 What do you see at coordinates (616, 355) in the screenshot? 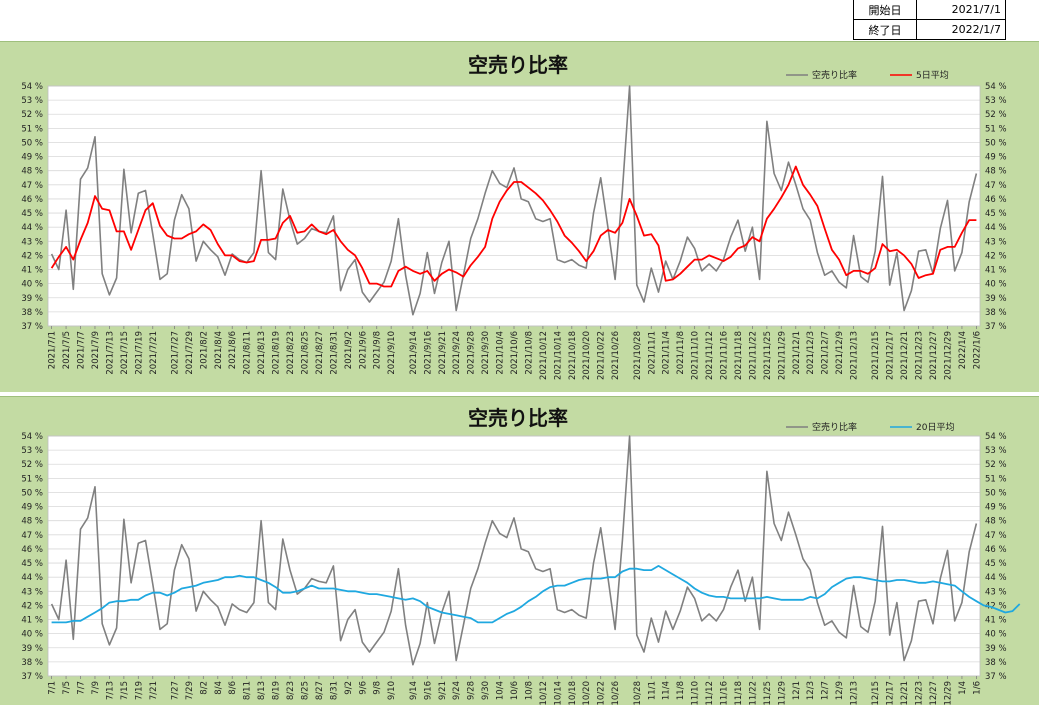
I see `x-tick-label: 2021/10/26` at bounding box center [616, 355].